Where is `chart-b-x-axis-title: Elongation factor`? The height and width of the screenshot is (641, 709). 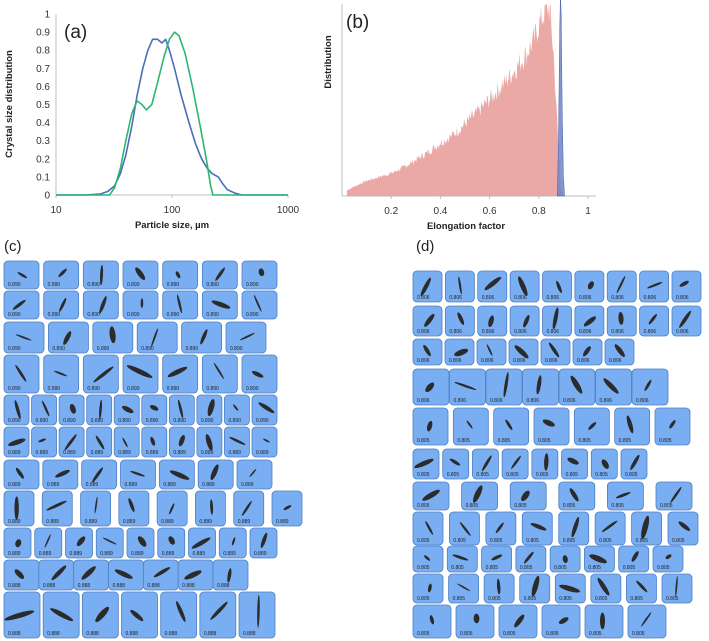 chart-b-x-axis-title: Elongation factor is located at coordinates (466, 226).